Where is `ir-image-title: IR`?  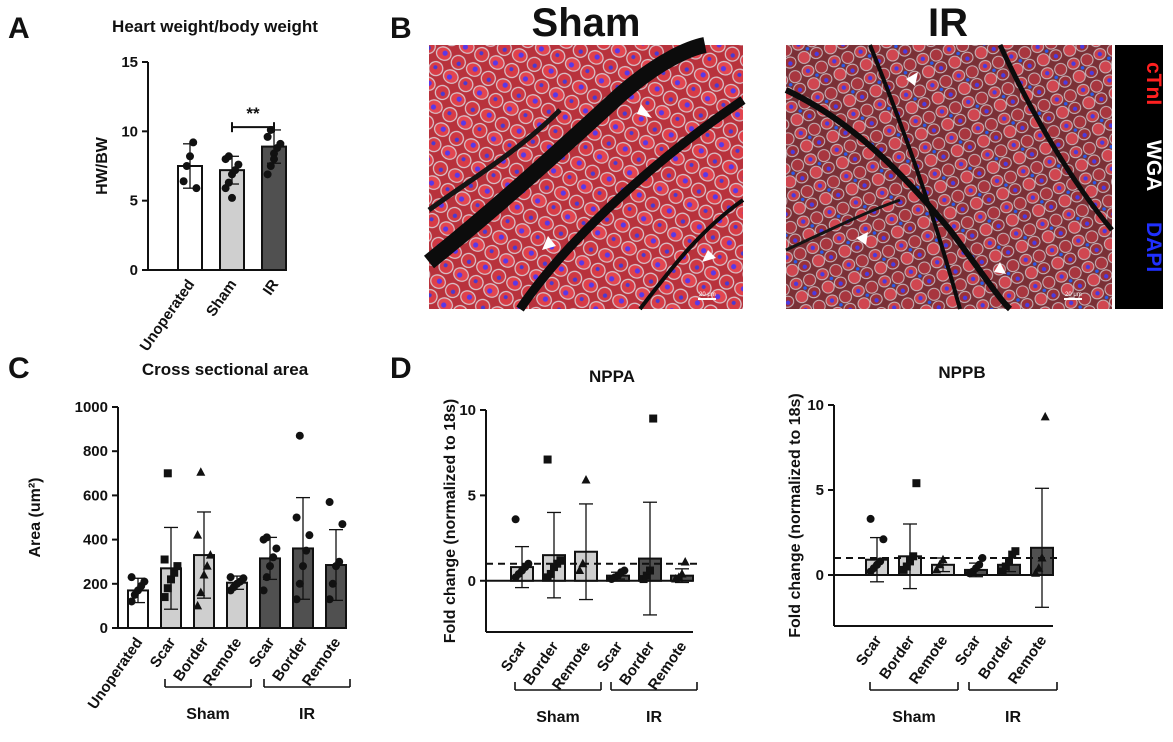 ir-image-title: IR is located at coordinates (948, 23).